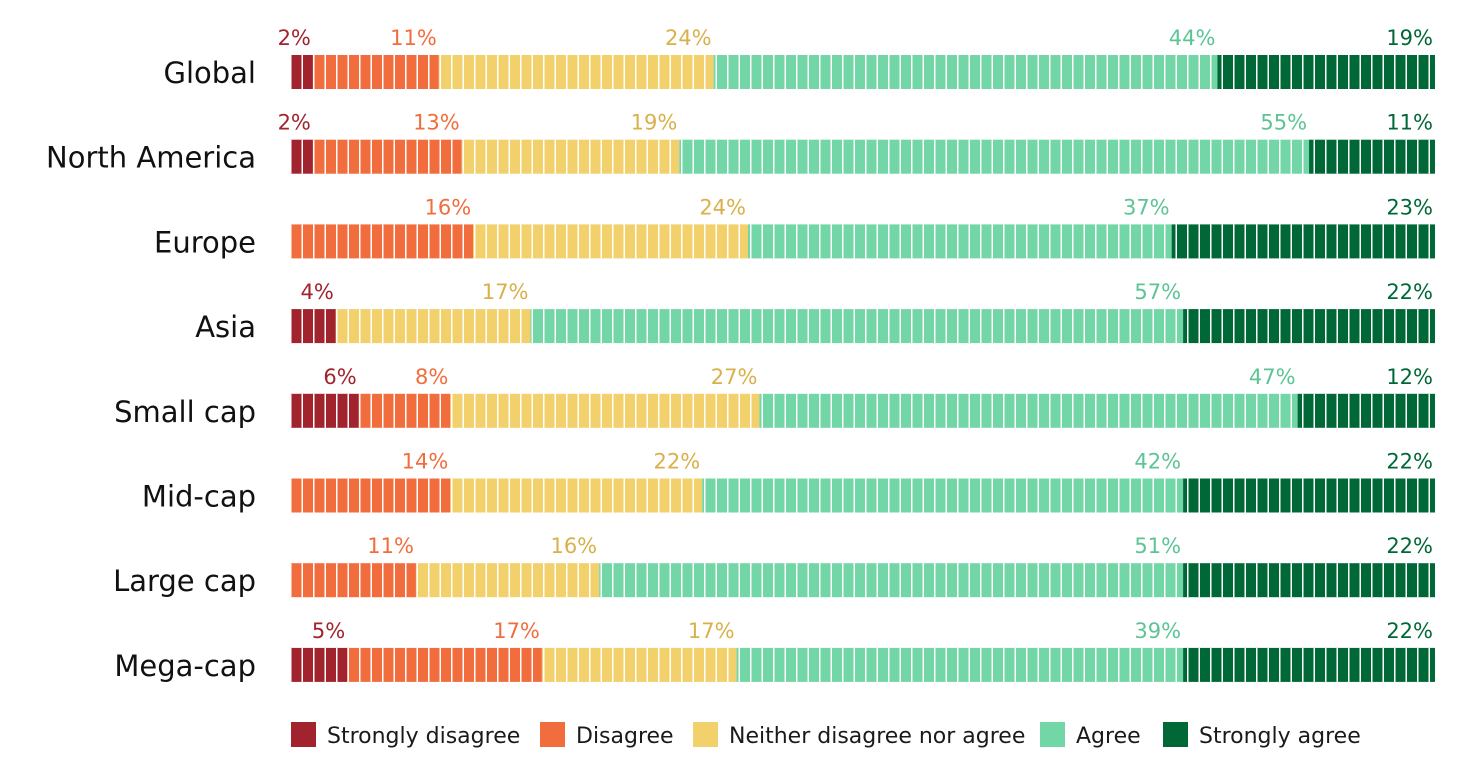 The width and height of the screenshot is (1469, 775). Describe the element at coordinates (1283, 123) in the screenshot. I see `data-label: 55%` at that location.